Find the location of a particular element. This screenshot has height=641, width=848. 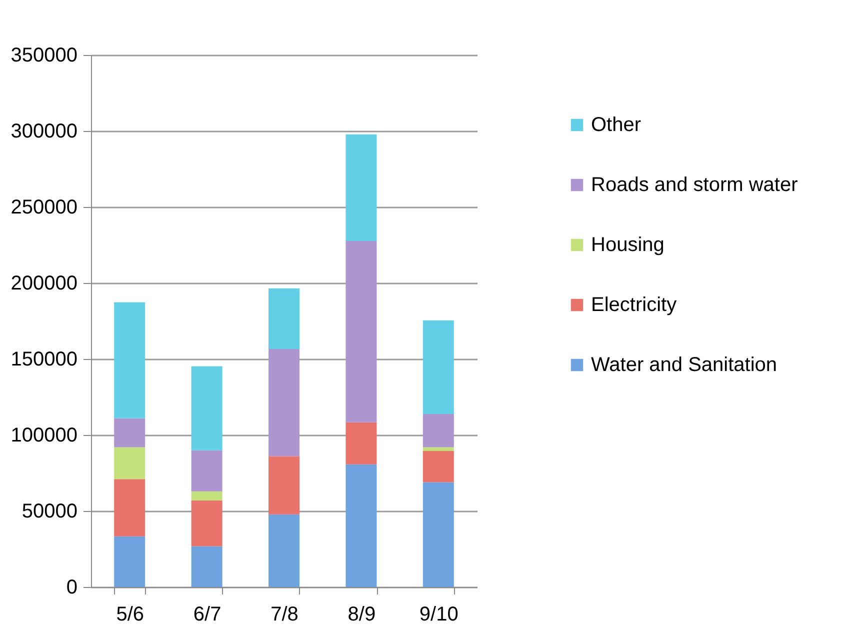

legend-label: Water and Sanitation is located at coordinates (684, 365).